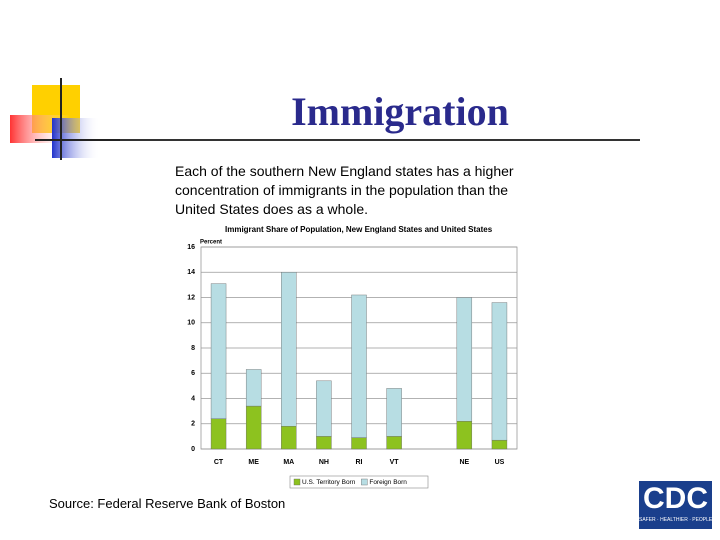 Image resolution: width=720 pixels, height=540 pixels. Describe the element at coordinates (193, 373) in the screenshot. I see `y-tick-label: 6` at that location.